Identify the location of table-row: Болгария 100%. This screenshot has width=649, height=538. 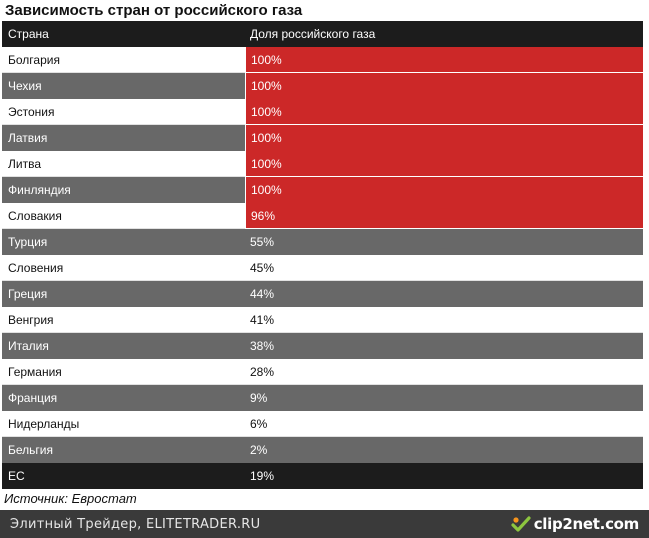
(322, 60).